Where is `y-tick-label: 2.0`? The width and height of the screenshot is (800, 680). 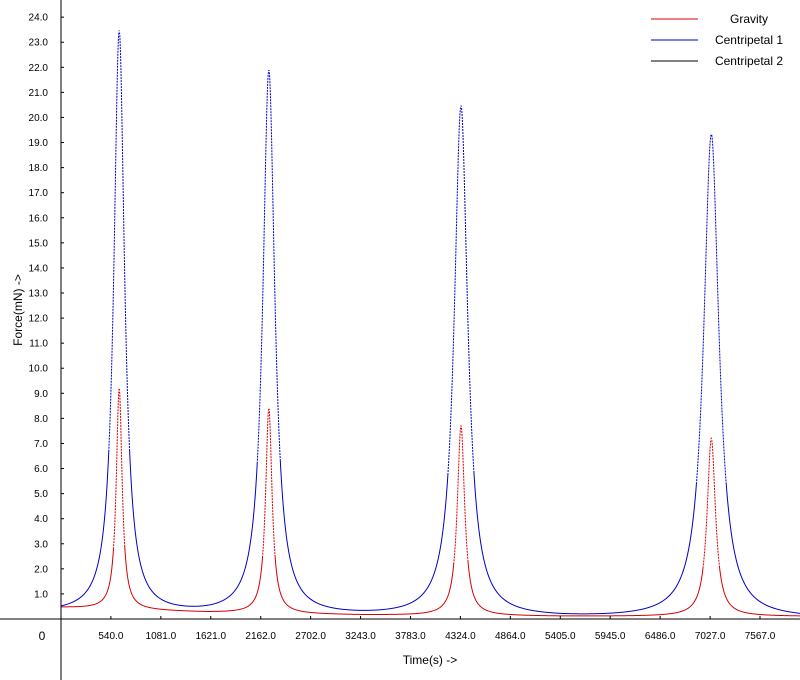 y-tick-label: 2.0 is located at coordinates (41, 569).